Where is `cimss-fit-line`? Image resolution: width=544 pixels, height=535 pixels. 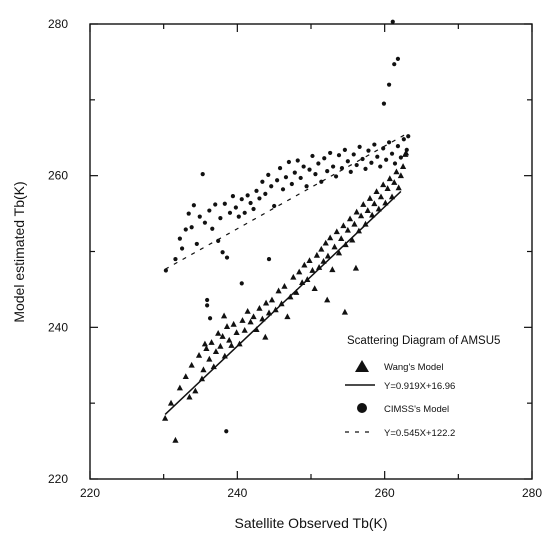
cimss-fit-line is located at coordinates (285, 201).